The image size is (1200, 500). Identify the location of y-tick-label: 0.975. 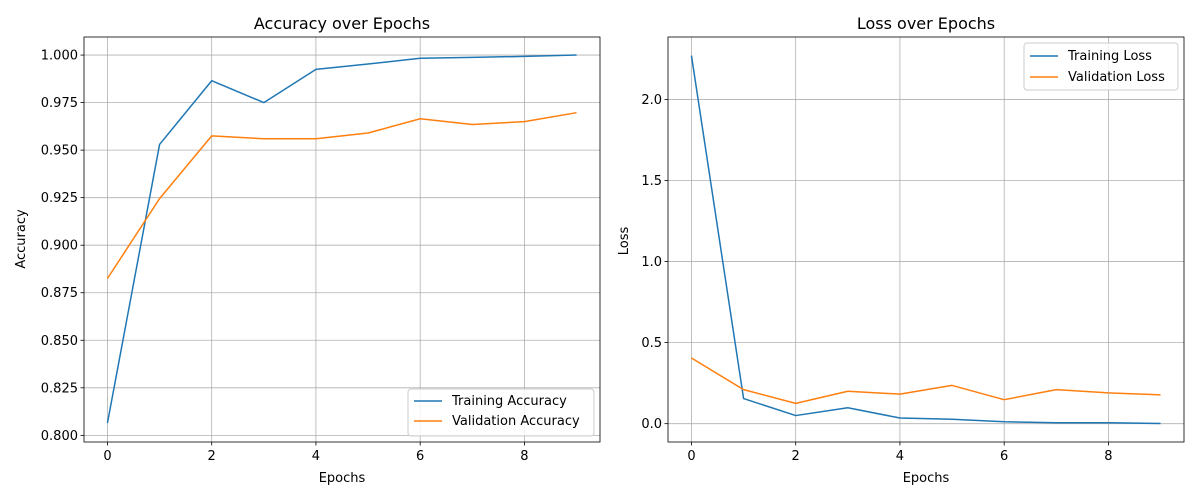
(59, 103).